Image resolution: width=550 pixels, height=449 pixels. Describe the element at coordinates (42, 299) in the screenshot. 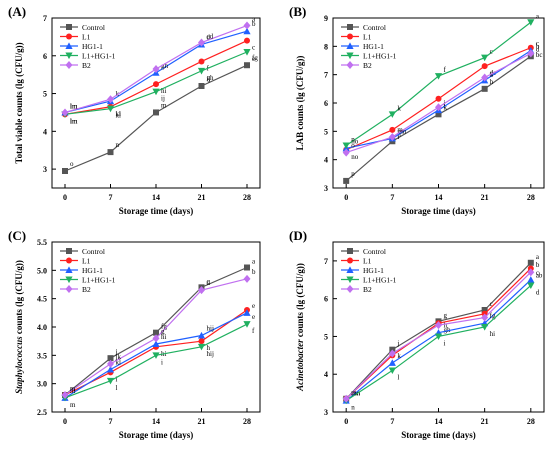

I see `y-tick-label: 4.5` at that location.